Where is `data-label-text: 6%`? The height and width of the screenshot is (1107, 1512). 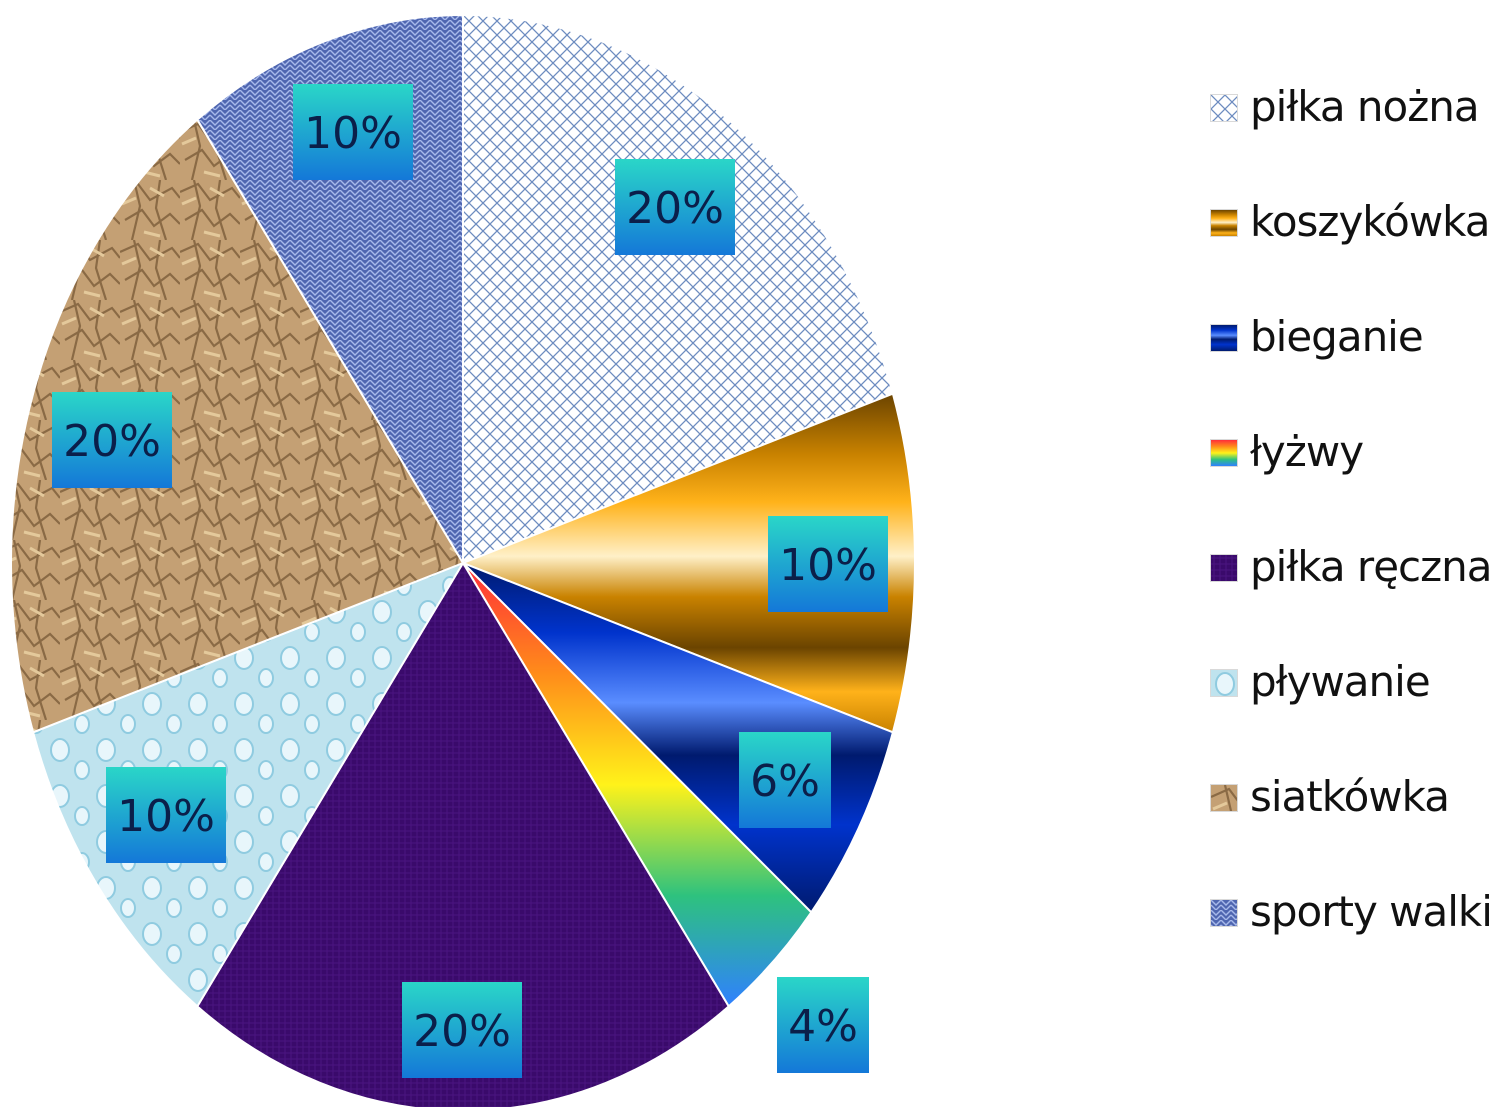
data-label-text: 6% is located at coordinates (785, 781).